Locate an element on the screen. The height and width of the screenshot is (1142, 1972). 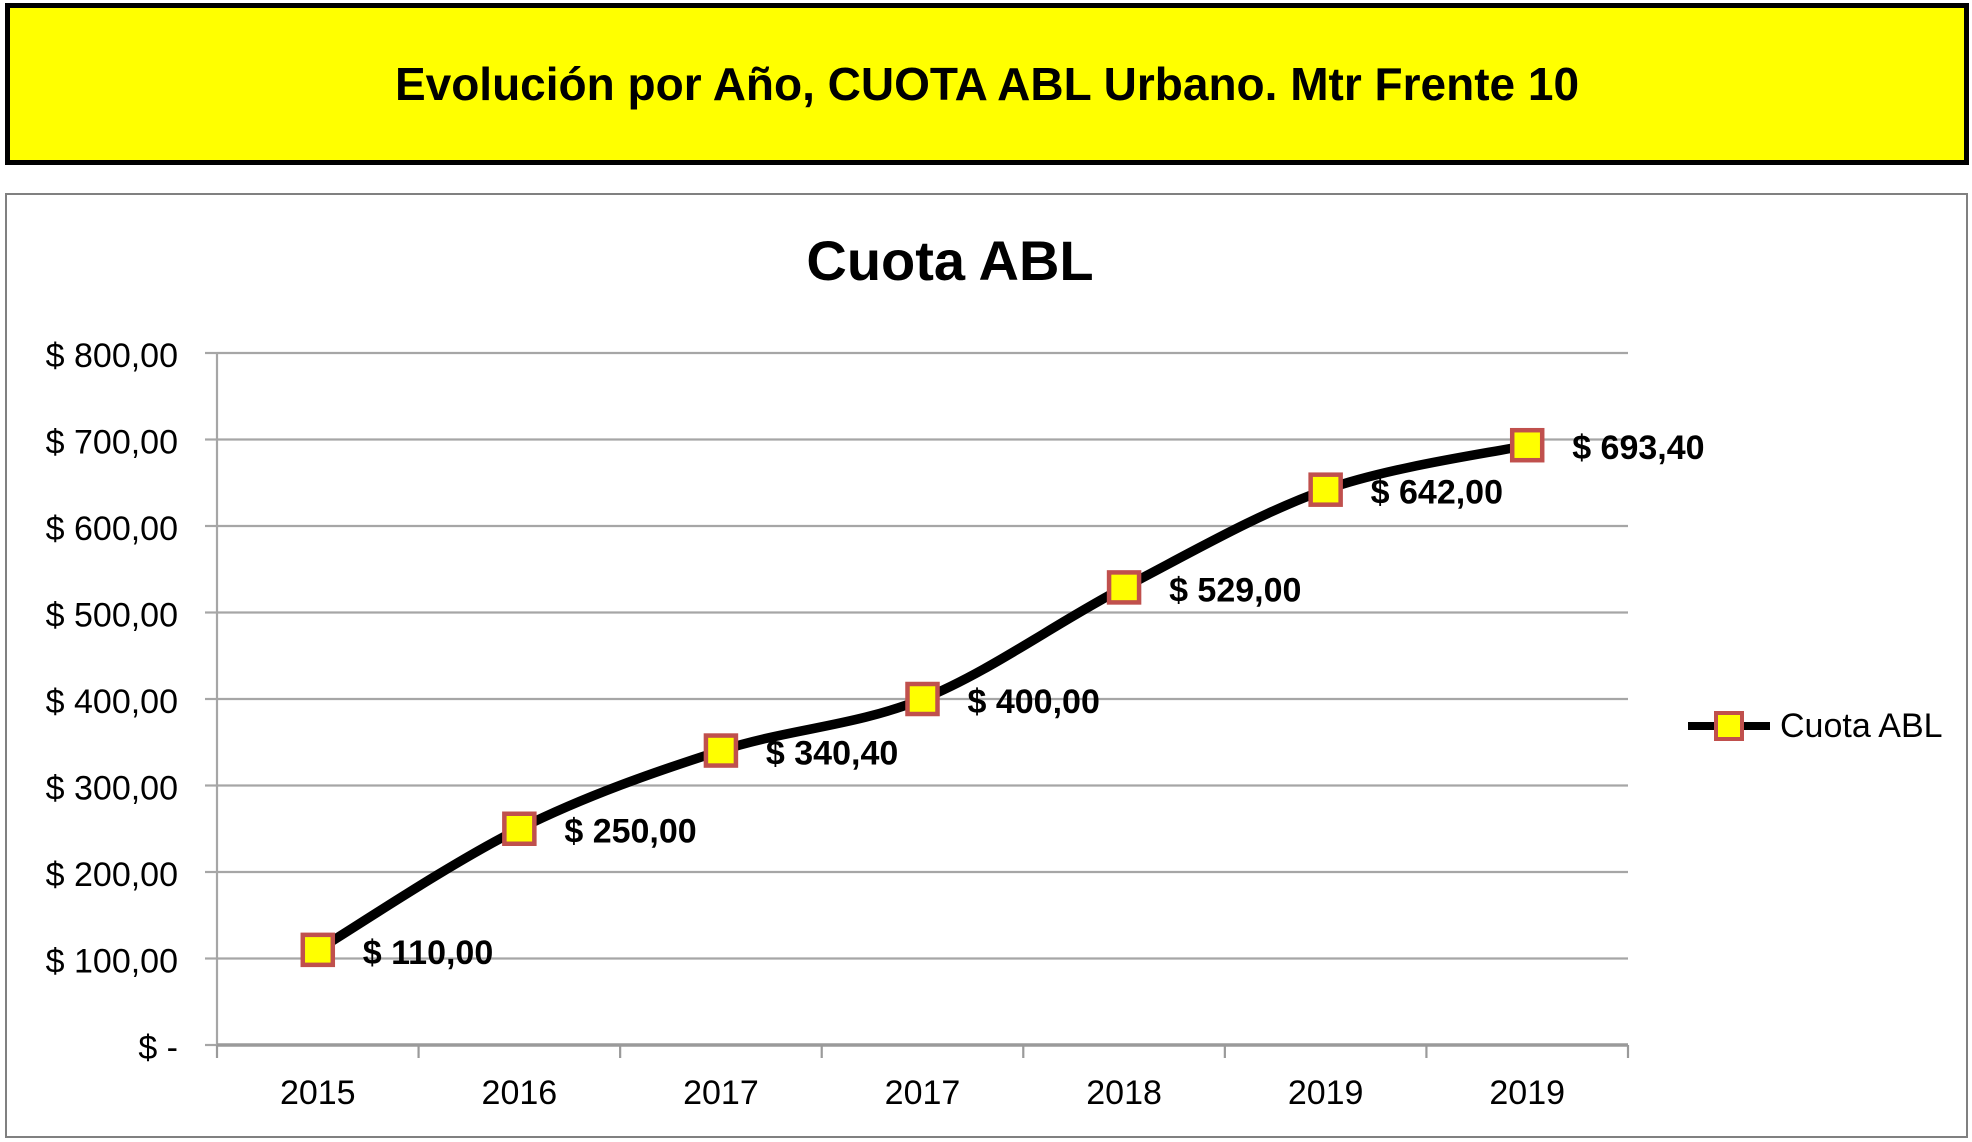
legend-marker-icon is located at coordinates (1729, 726).